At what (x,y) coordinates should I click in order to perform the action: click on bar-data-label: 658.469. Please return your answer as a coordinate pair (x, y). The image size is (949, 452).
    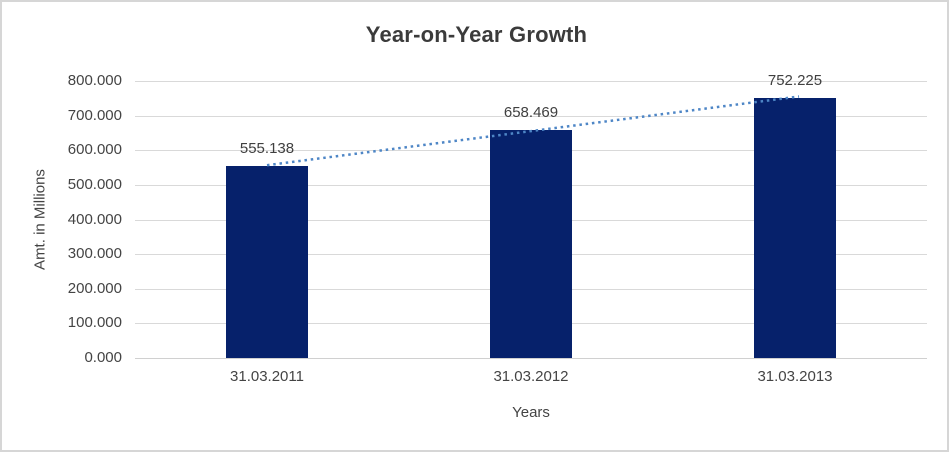
    Looking at the image, I should click on (531, 112).